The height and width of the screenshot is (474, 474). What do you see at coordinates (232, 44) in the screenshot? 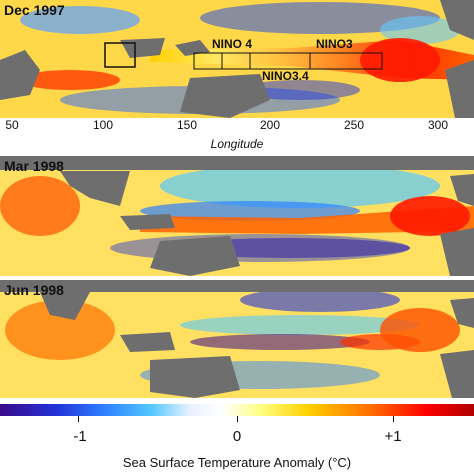
I see `nino4-label: NINO 4` at bounding box center [232, 44].